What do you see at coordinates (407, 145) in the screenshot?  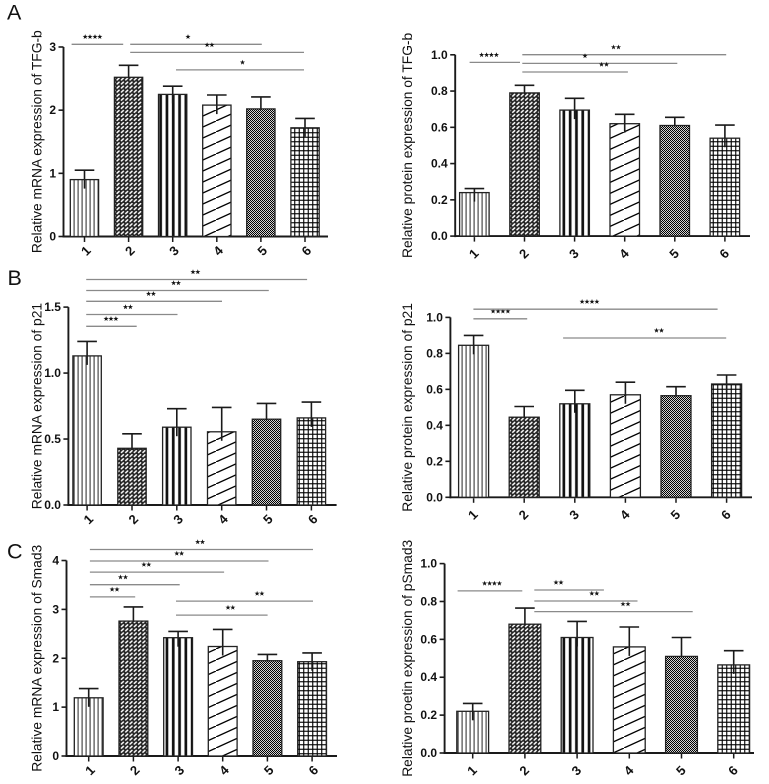 I see `svg-text:Relative protein expression of: Relative protein expression of TFG-b` at bounding box center [407, 145].